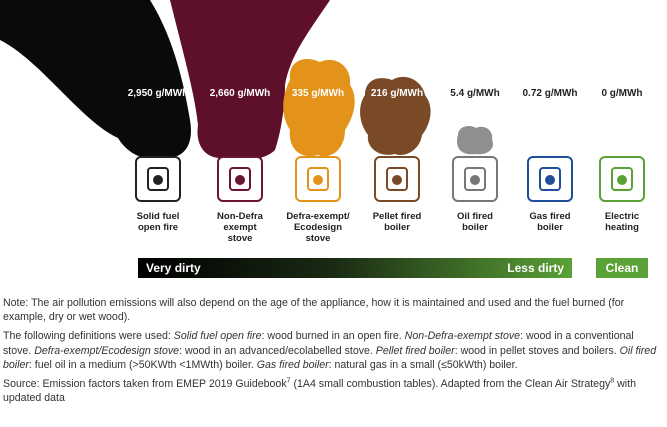  What do you see at coordinates (622, 216) in the screenshot?
I see `appliance-label: Electric` at bounding box center [622, 216].